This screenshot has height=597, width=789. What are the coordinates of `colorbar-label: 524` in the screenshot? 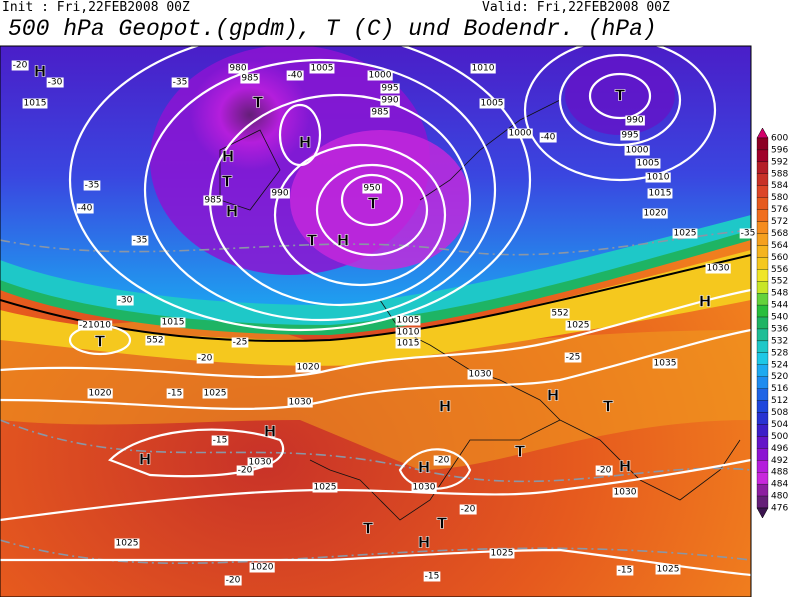 It's located at (779, 365).